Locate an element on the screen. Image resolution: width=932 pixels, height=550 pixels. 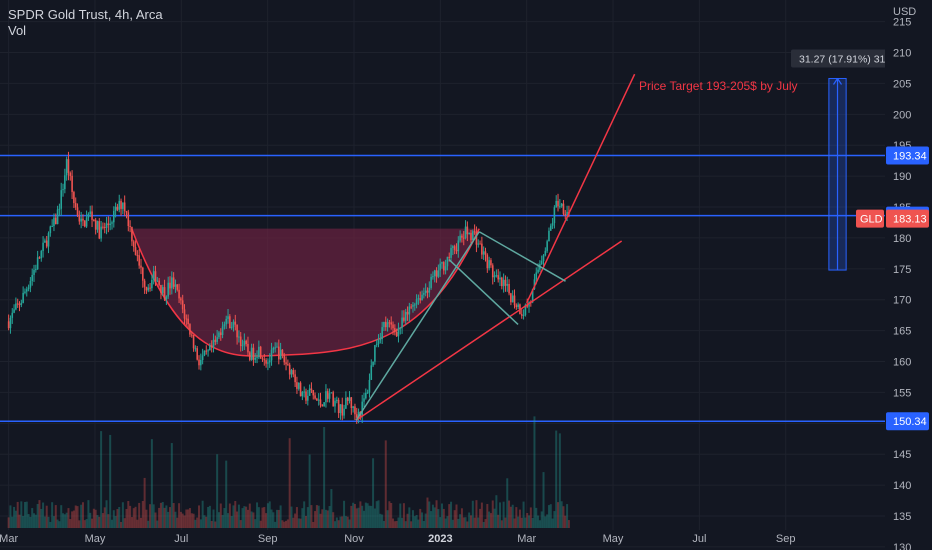
time-tick-label: May is located at coordinates (95, 539).